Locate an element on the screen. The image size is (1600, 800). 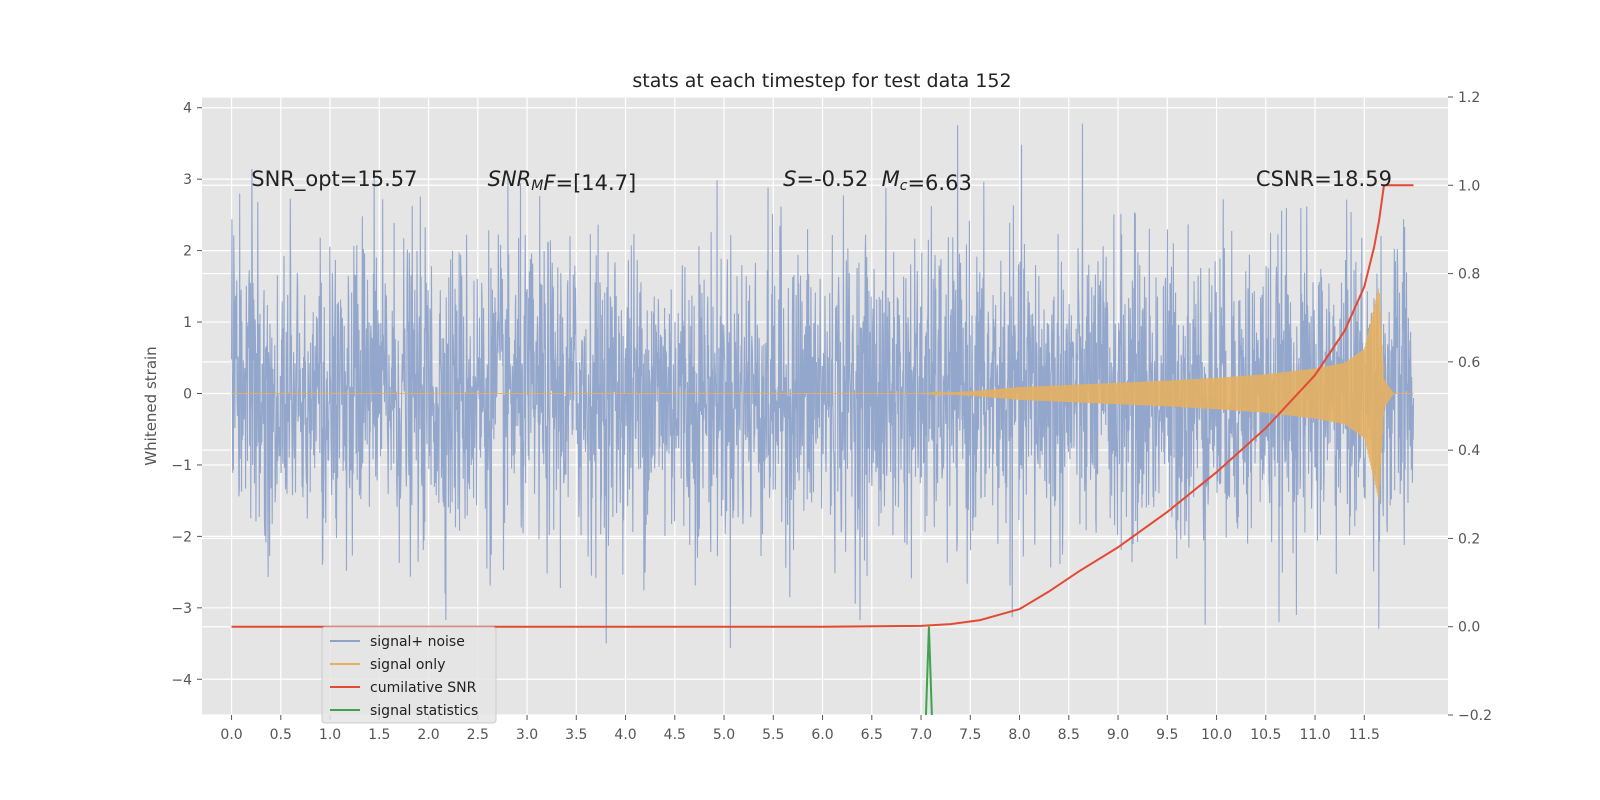
x-tick-label: 10.5 is located at coordinates (1265, 735).